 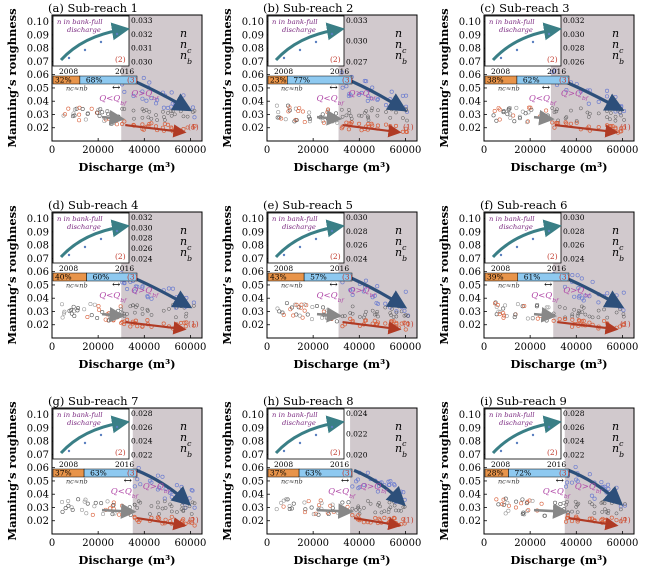 What do you see at coordinates (253, 88) in the screenshot?
I see `y-tick-label: 0.05` at bounding box center [253, 88].